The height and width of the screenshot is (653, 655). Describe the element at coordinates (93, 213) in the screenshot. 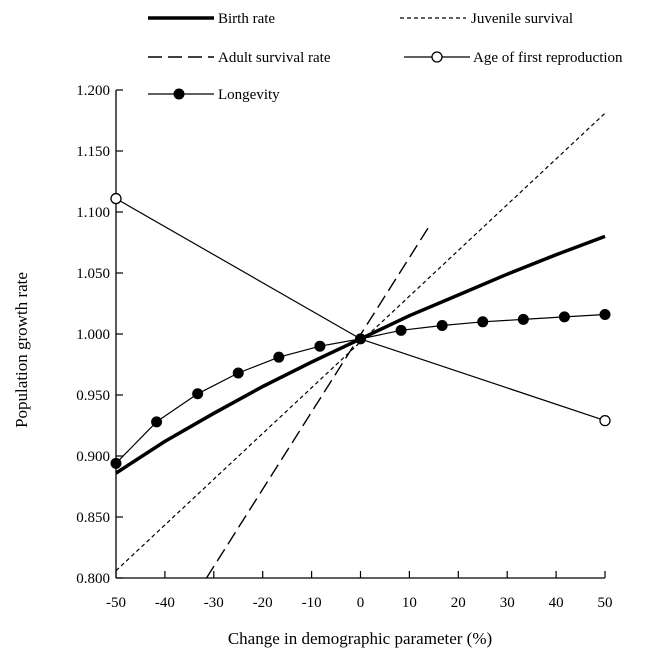

I see `y-tick-label: 1.100` at that location.